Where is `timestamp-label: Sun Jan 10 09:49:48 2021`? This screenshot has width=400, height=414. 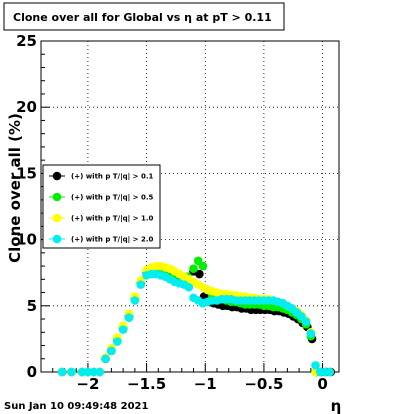
timestamp-label: Sun Jan 10 09:49:48 2021 is located at coordinates (76, 406).